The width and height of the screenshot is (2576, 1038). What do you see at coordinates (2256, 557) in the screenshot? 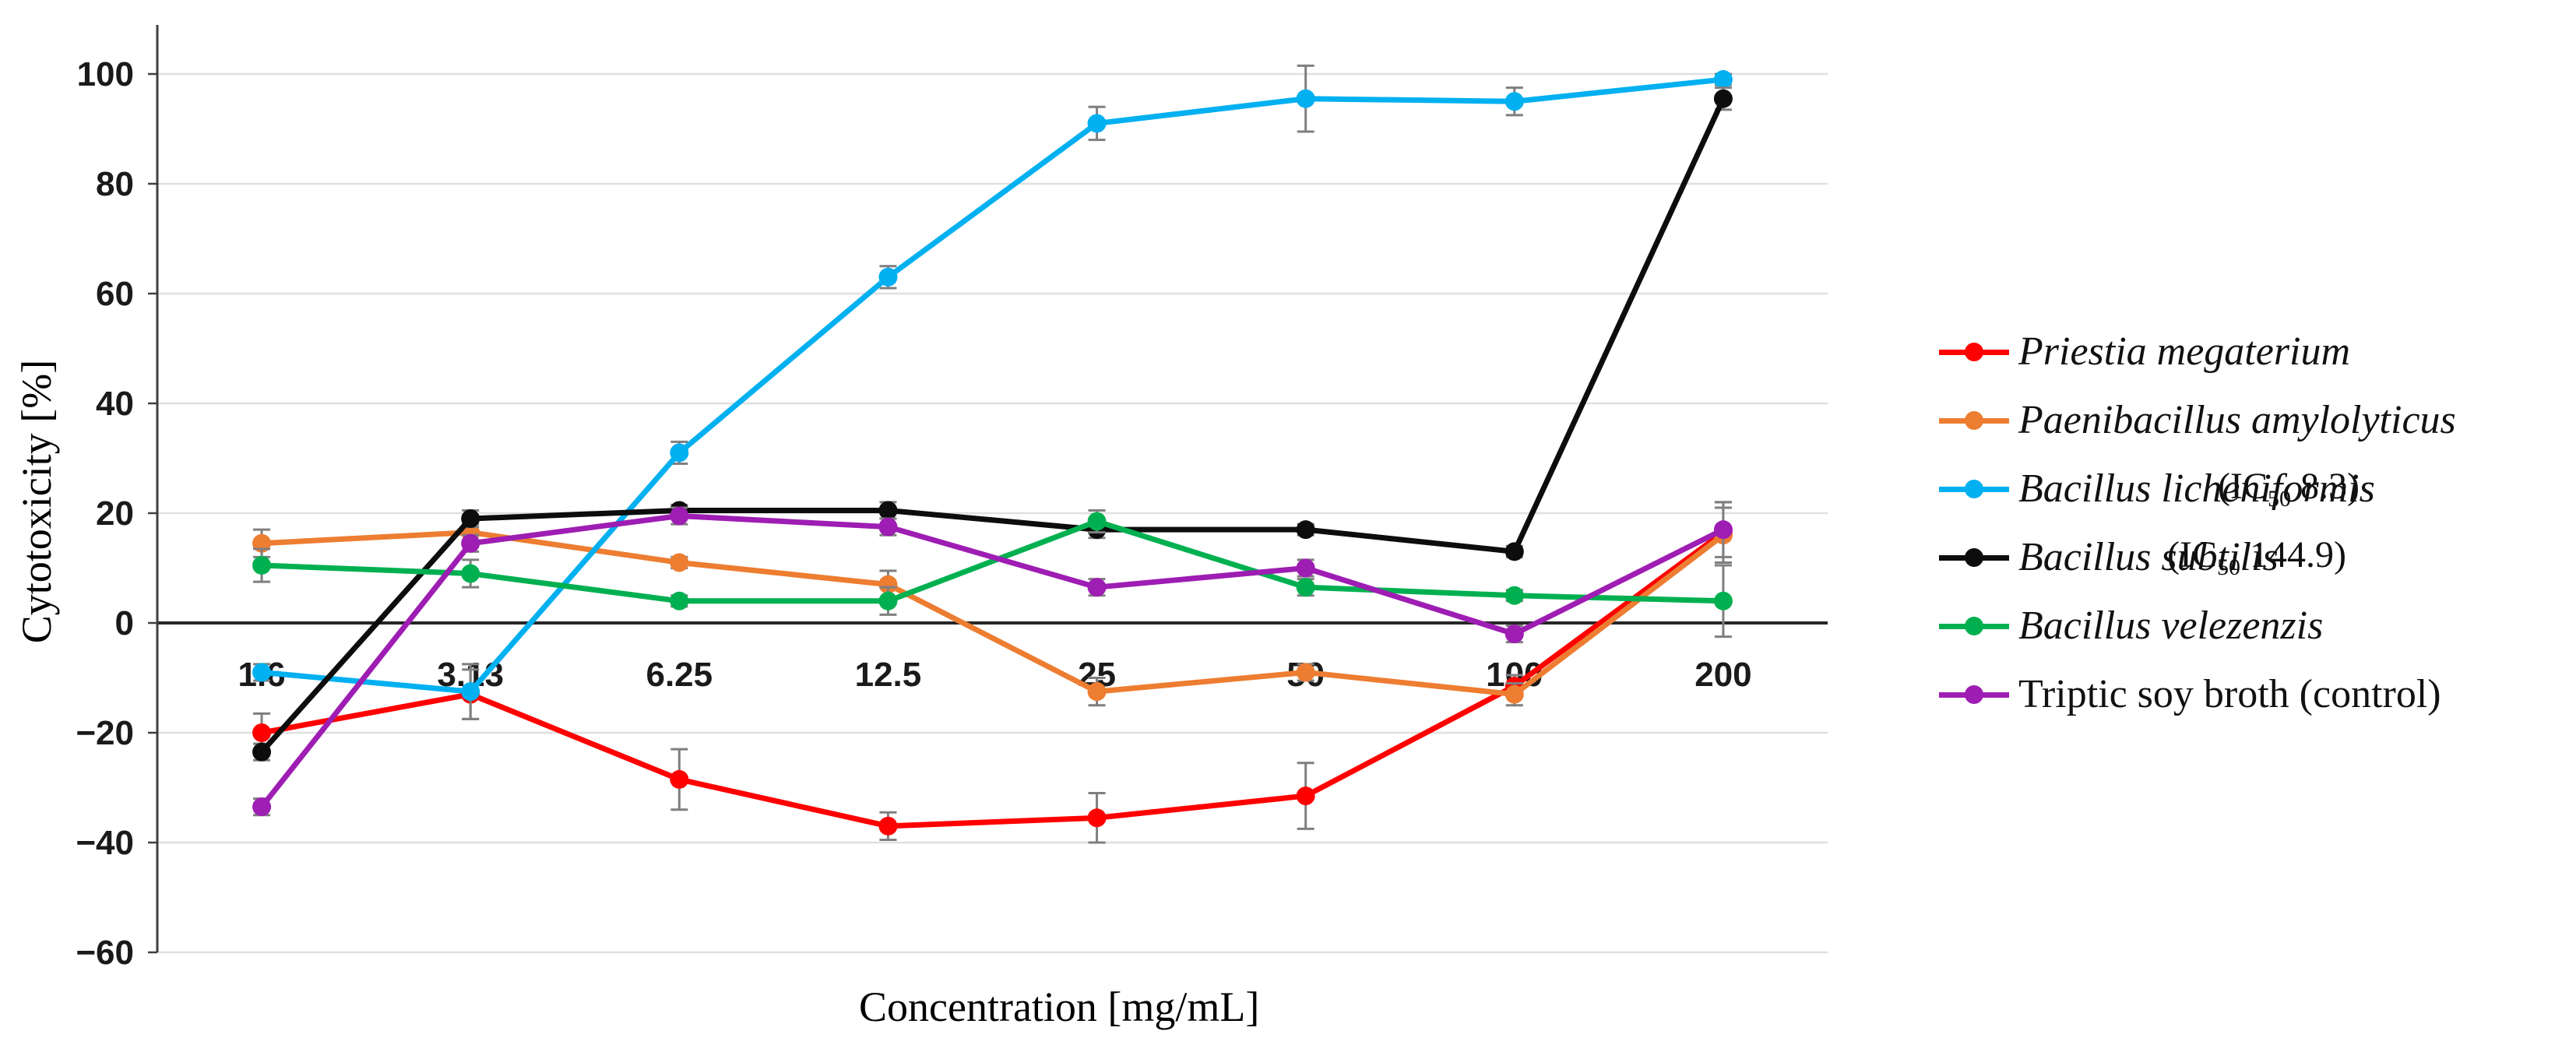
I see `ic50-annotation: (IC50 144.9)` at bounding box center [2256, 557].